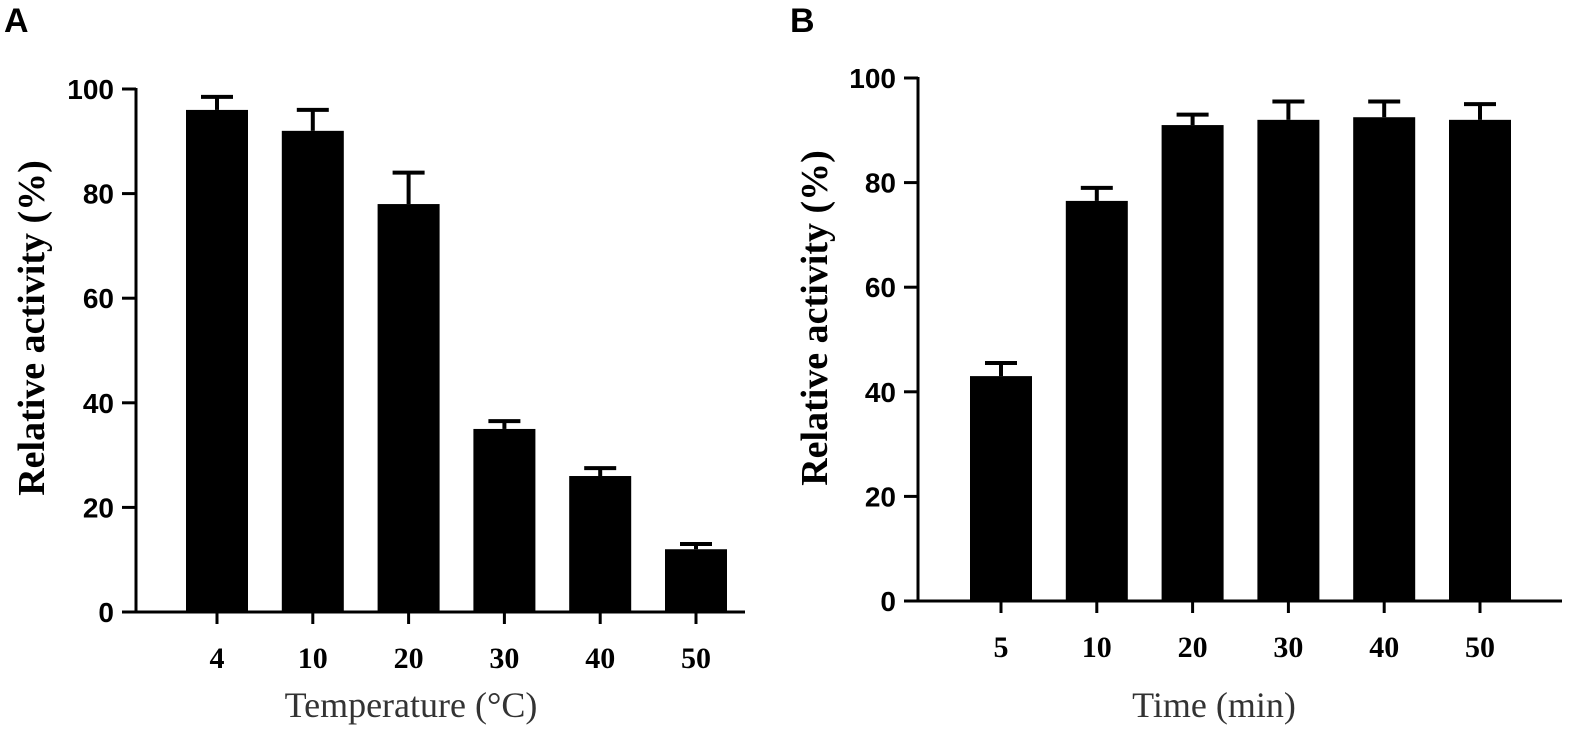  Describe the element at coordinates (872, 78) in the screenshot. I see `panel-b-y-tick-label: 100` at that location.